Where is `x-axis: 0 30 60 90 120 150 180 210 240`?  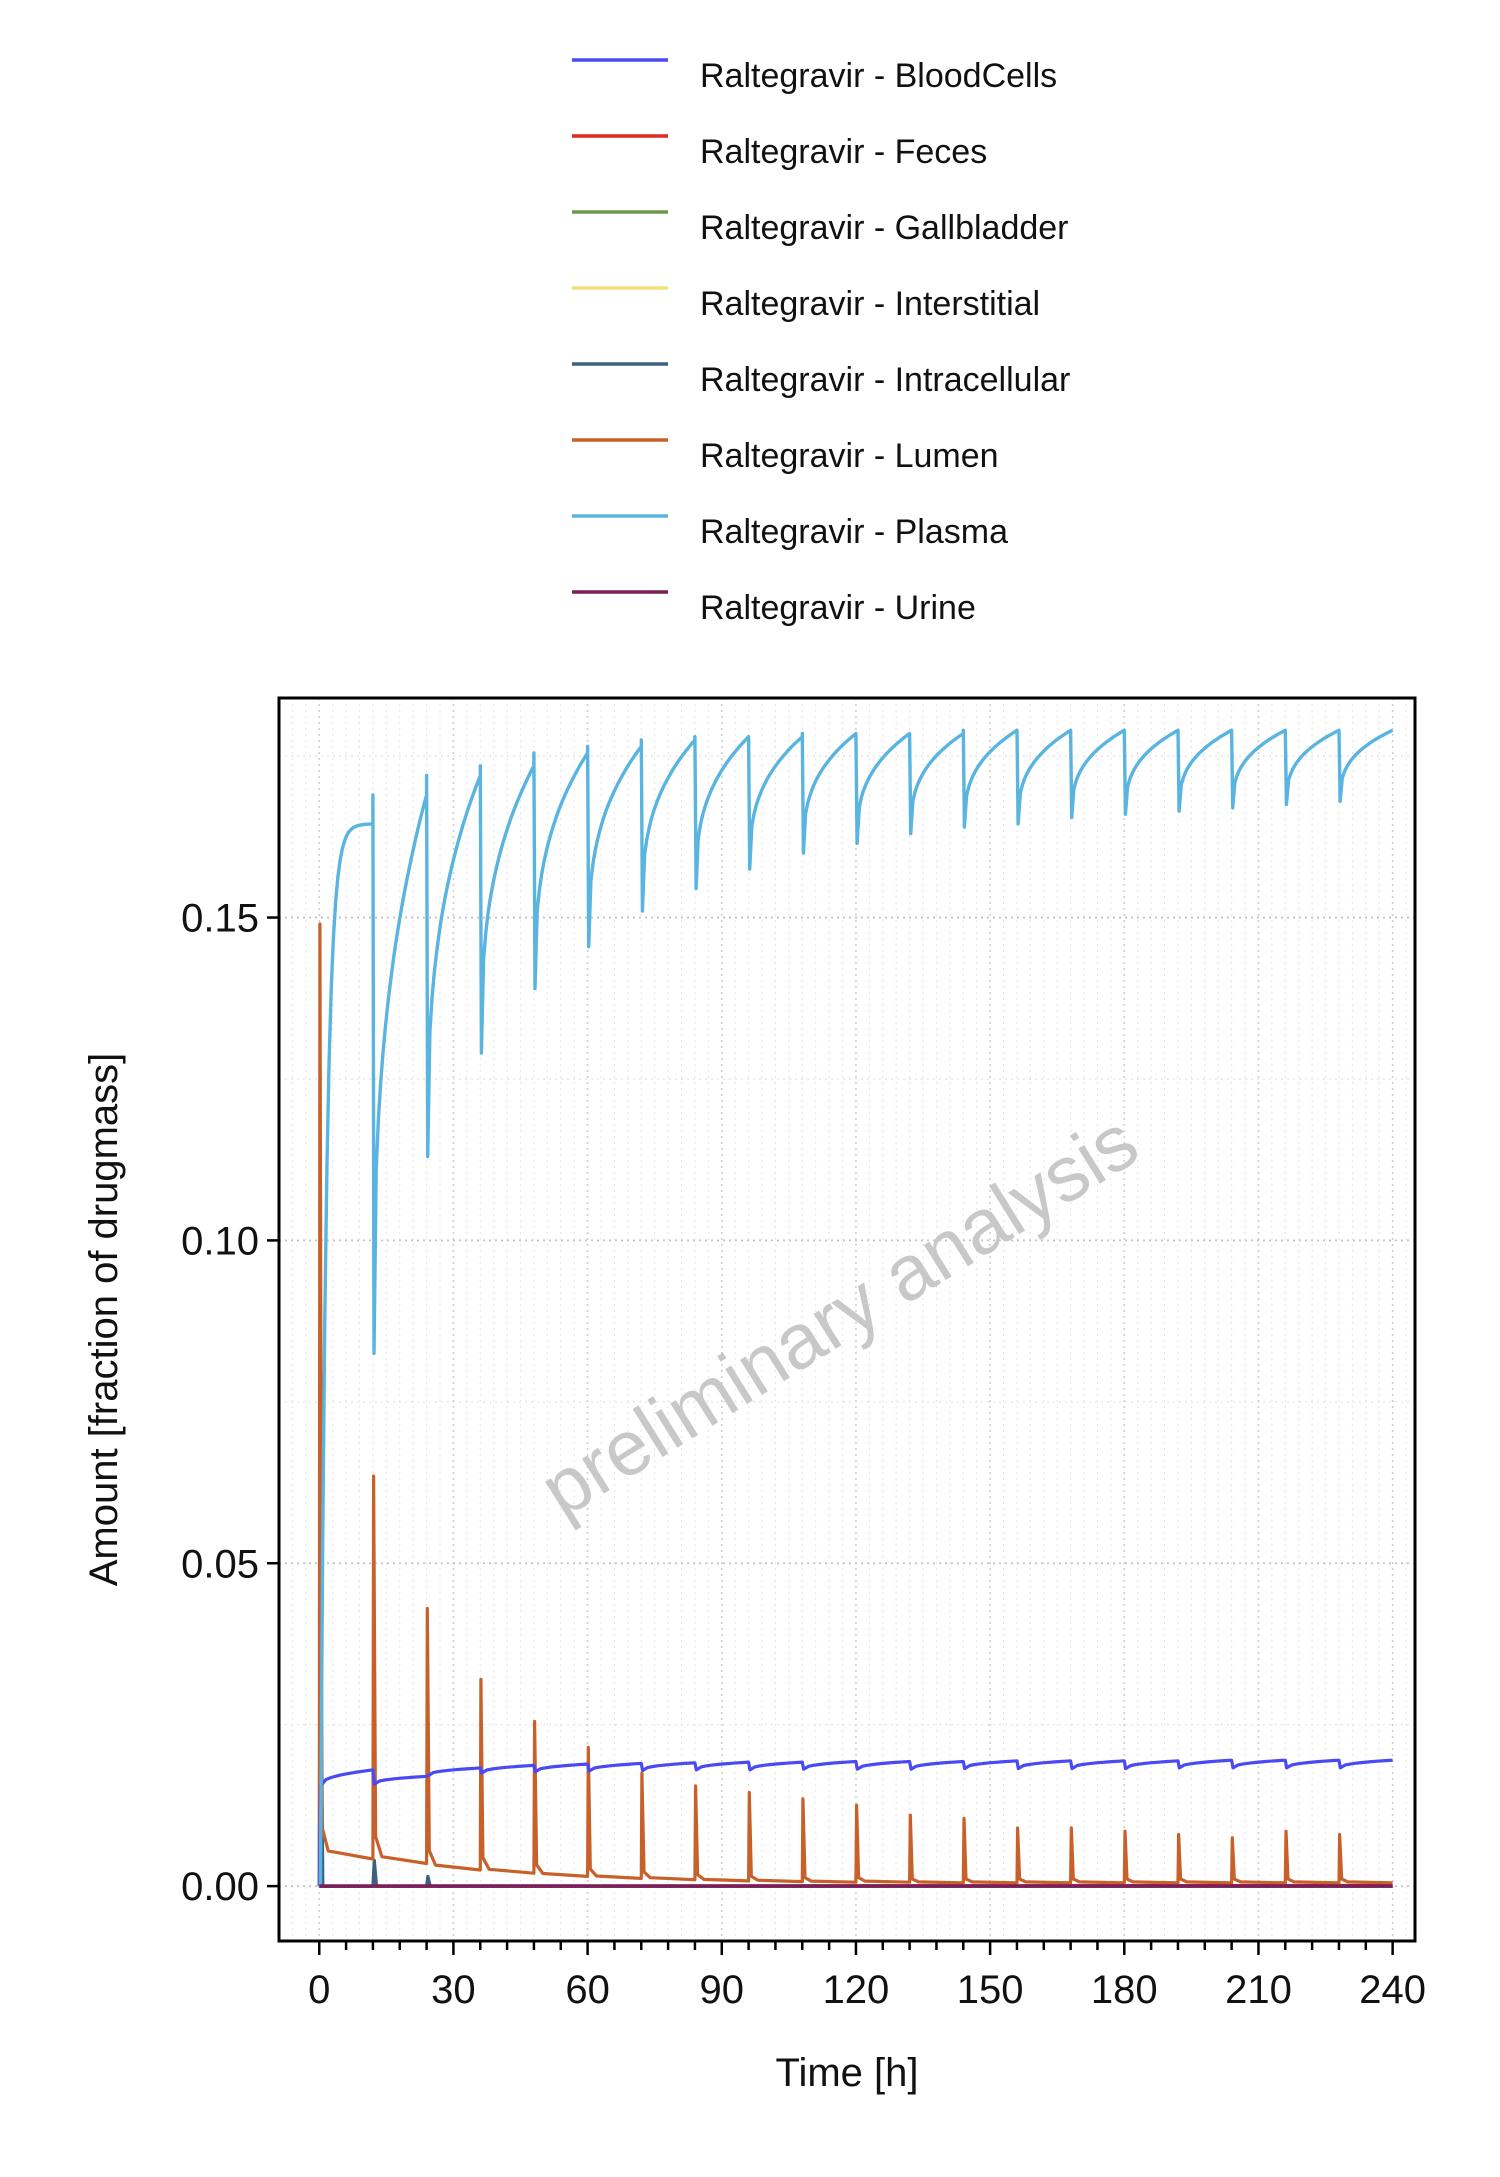
x-axis: 0 30 60 90 120 150 180 210 240 is located at coordinates (867, 1976).